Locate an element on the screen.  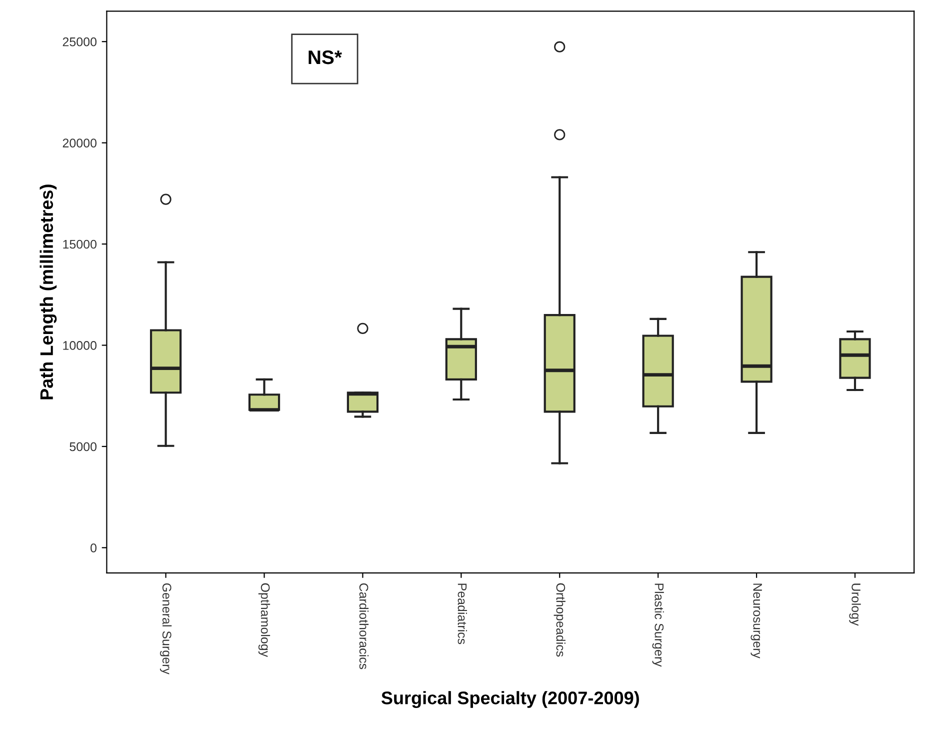
x-tick-label: Urology is located at coordinates (855, 605).